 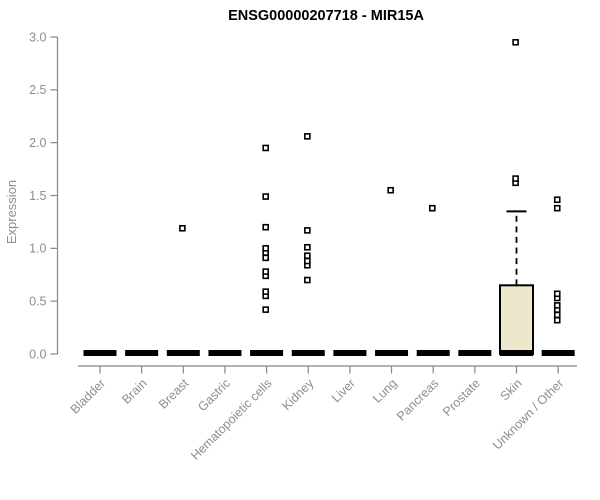 What do you see at coordinates (88, 396) in the screenshot?
I see `x-category-label: Bladder` at bounding box center [88, 396].